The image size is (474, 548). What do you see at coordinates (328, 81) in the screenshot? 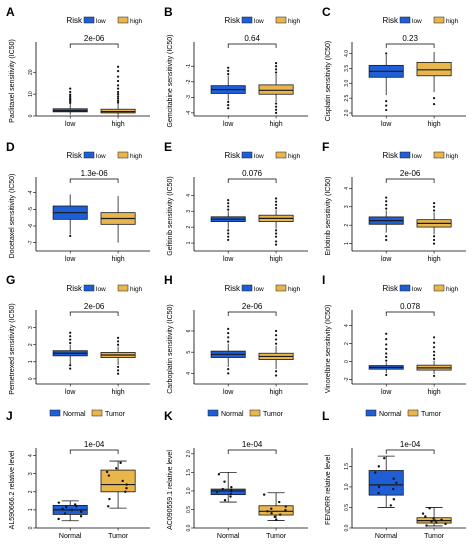
I see `y-axis-label: Cisplatin sensitivity (IC50)` at bounding box center [328, 81].